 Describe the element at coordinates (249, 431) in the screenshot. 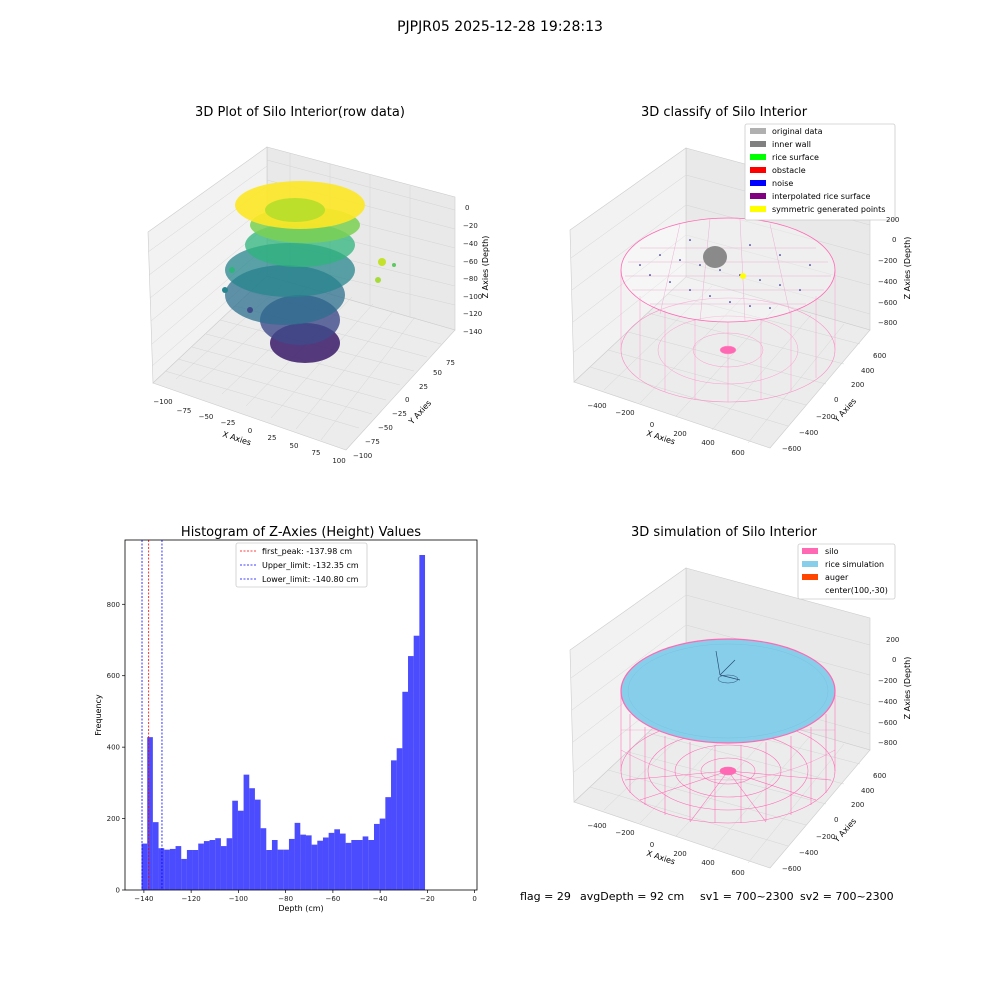

I see `raw-3d-xticks: −100 −75 −50 −25 0 25 50 75 100` at that location.